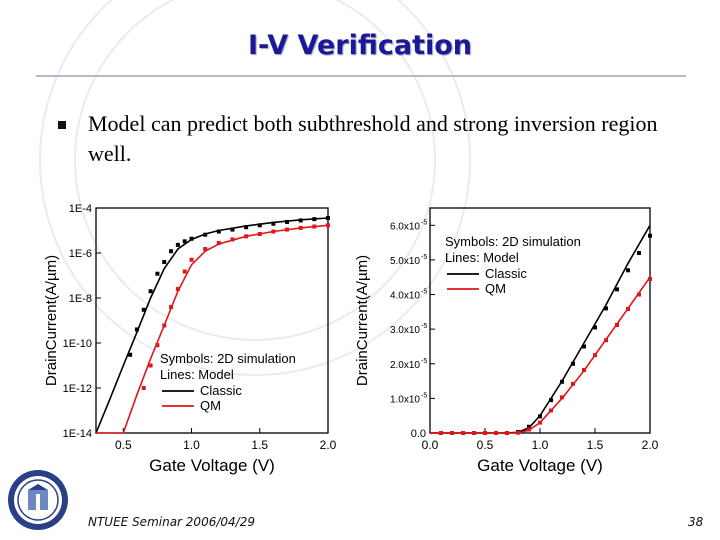 The width and height of the screenshot is (720, 540). What do you see at coordinates (360, 45) in the screenshot?
I see `slide-title: I-V Verification` at bounding box center [360, 45].